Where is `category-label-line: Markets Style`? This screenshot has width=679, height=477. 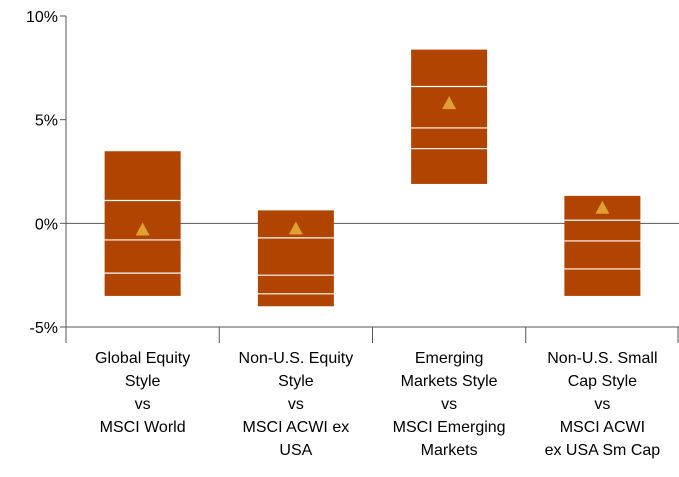
category-label-line: Markets Style is located at coordinates (449, 381).